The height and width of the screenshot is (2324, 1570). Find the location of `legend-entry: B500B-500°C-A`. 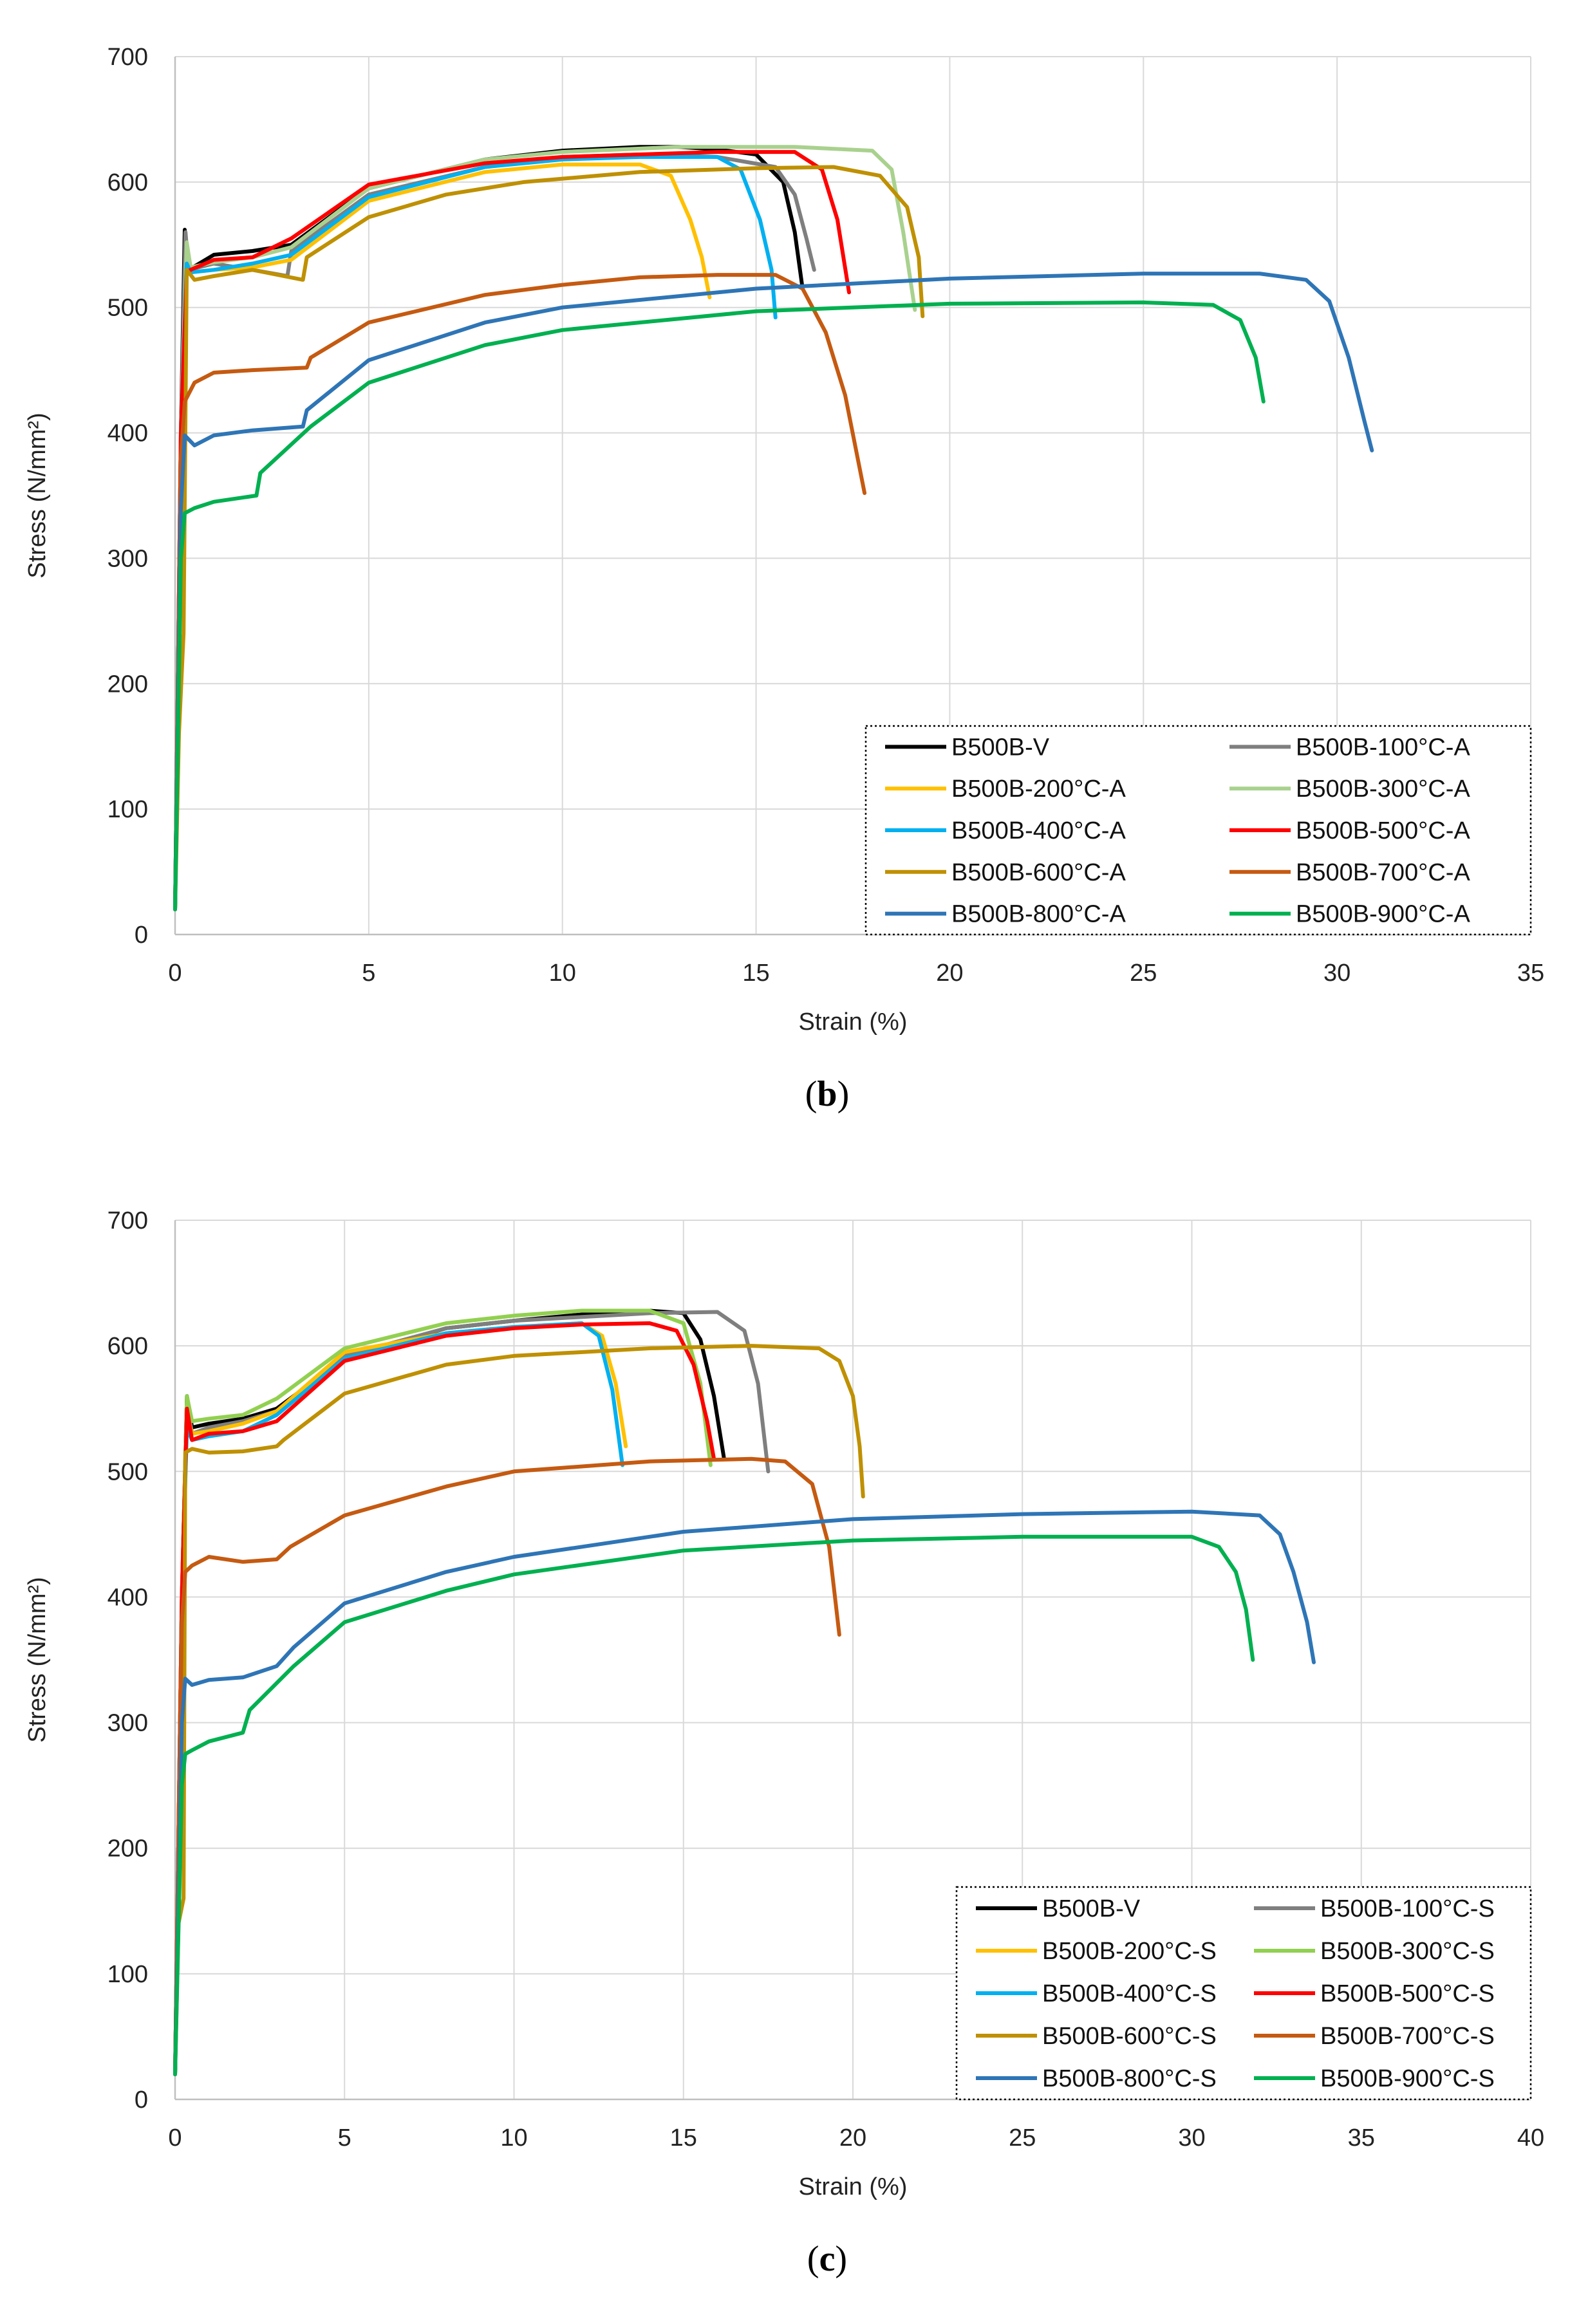

legend-entry: B500B-500°C-A is located at coordinates (1383, 830).